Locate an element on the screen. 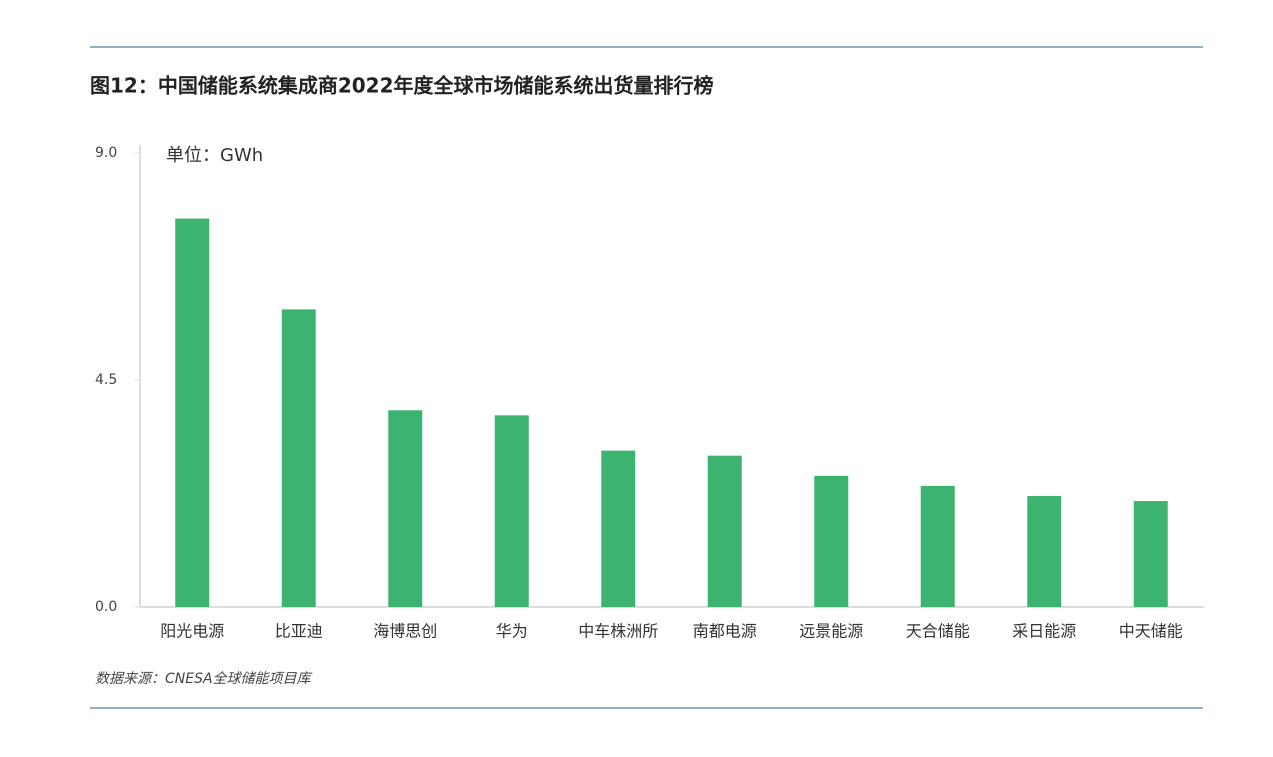  y-tick-label: 4.5 is located at coordinates (106, 380).